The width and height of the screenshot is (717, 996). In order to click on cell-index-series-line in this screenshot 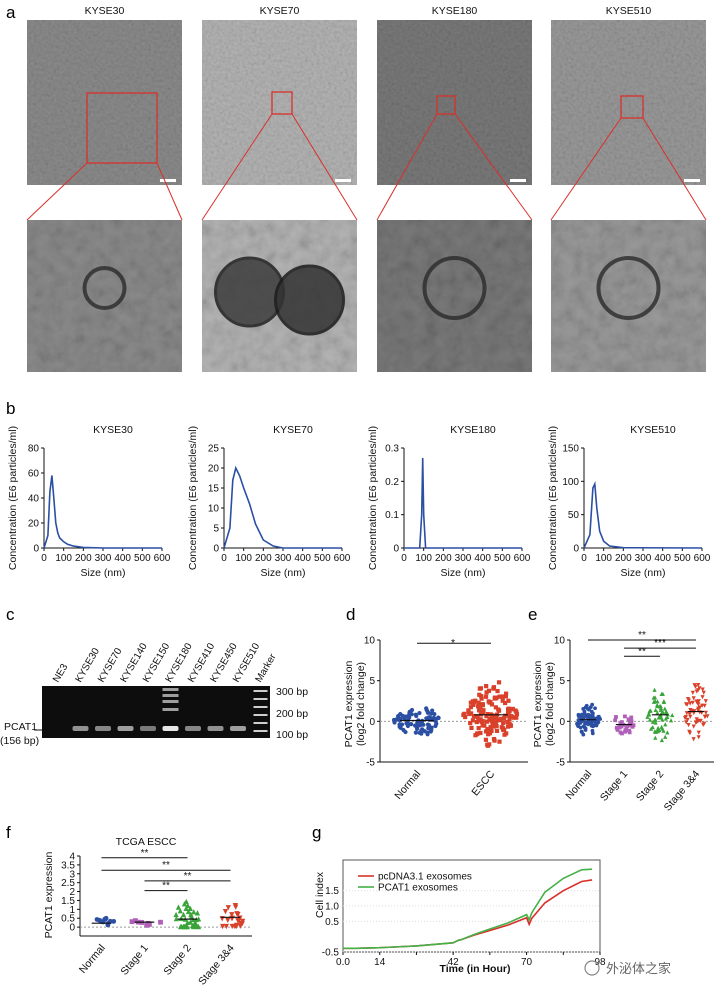, I will do `click(468, 909)`.